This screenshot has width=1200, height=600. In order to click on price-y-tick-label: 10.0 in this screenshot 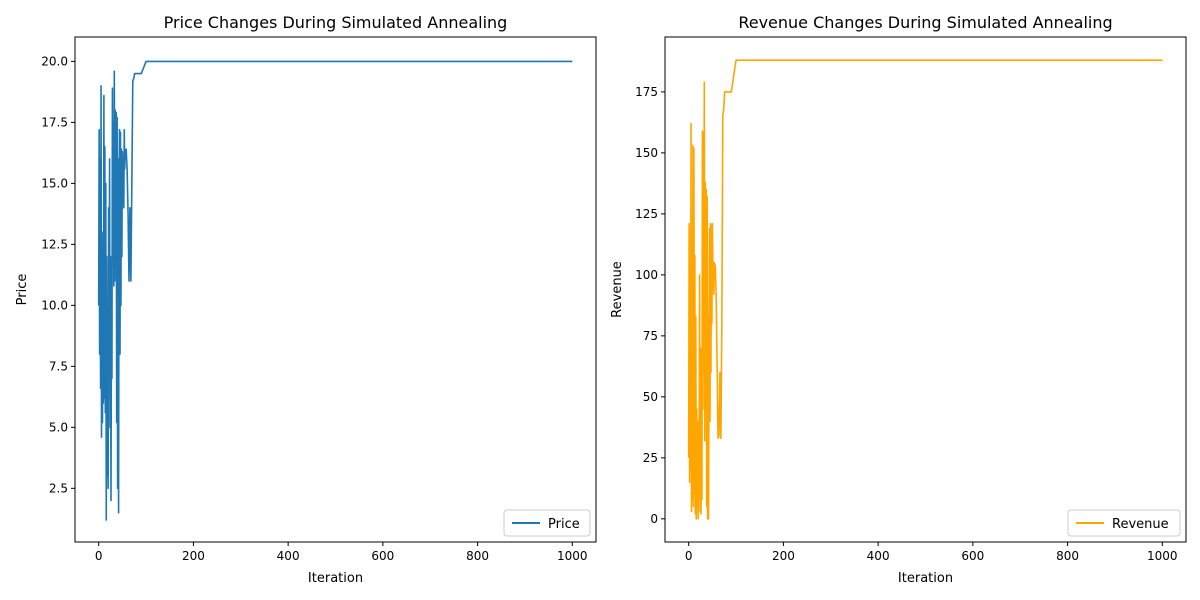, I will do `click(54, 305)`.